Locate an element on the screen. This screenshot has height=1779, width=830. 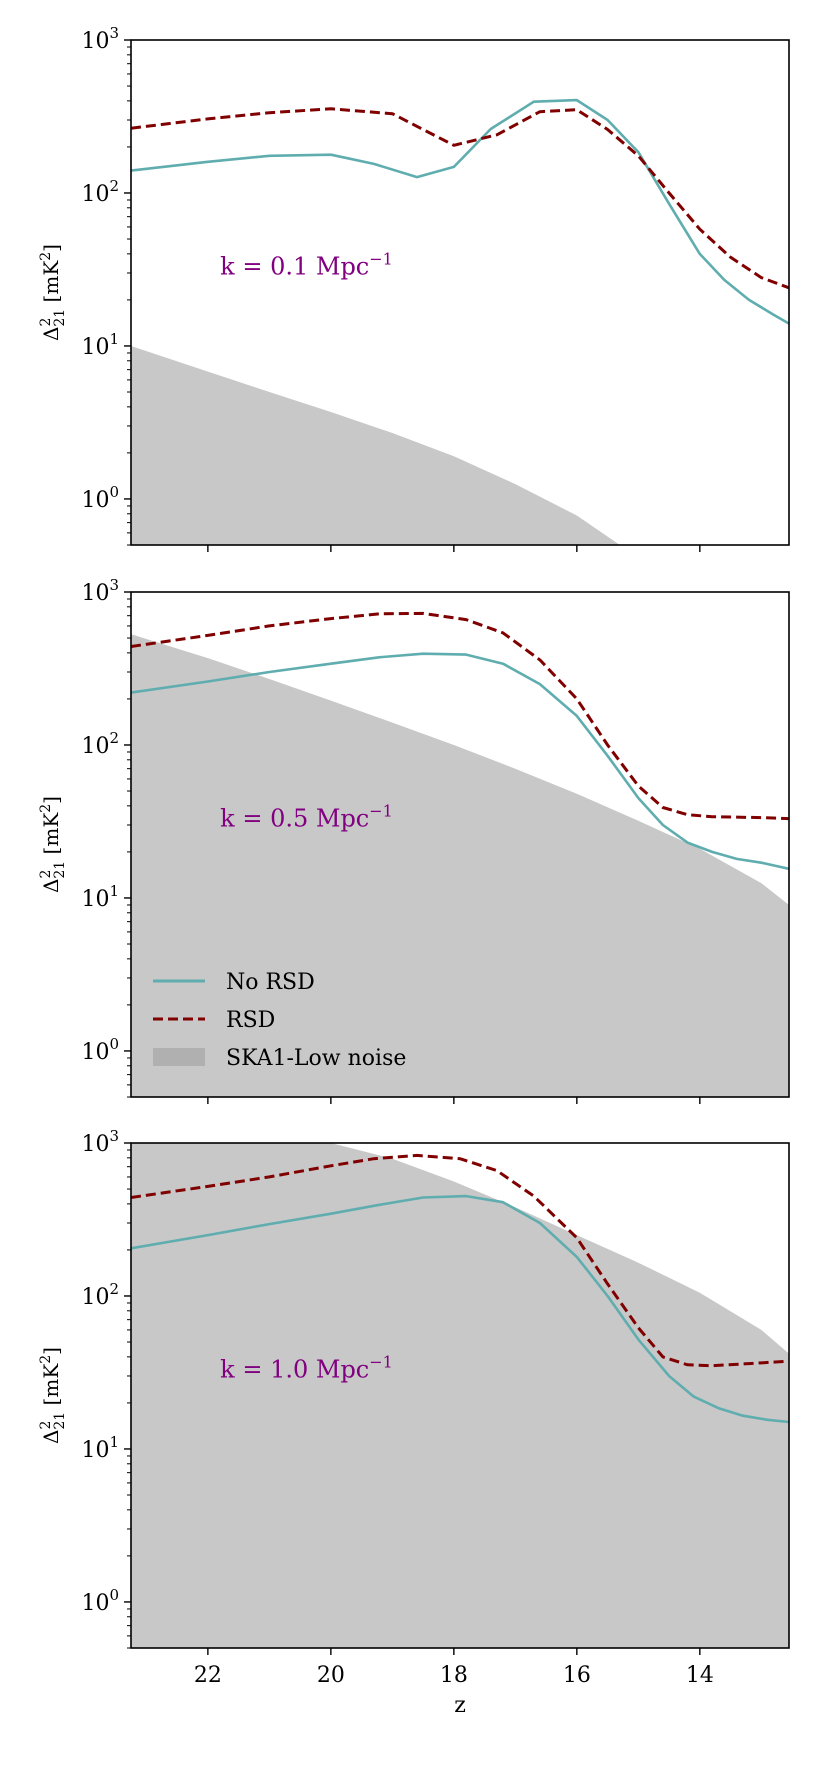
legend-label: RSD is located at coordinates (250, 1020).